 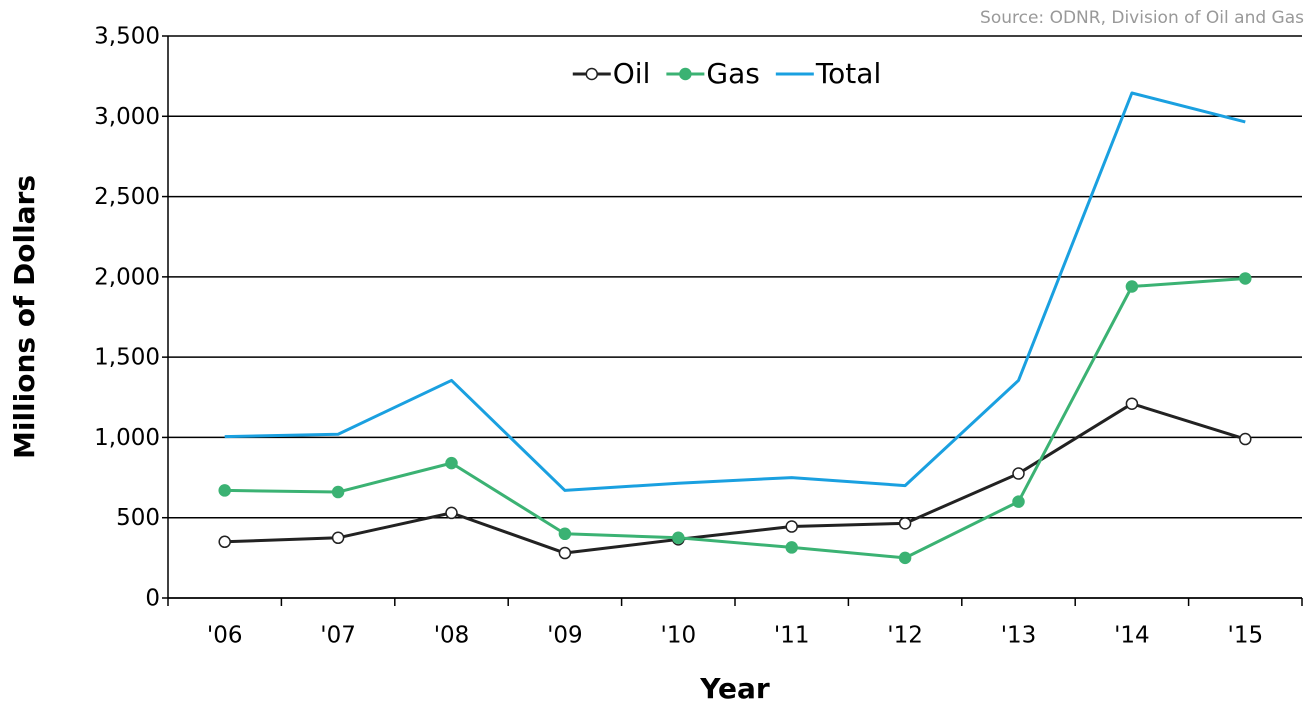 I want to click on y-tick-label: 2,000, so click(x=127, y=277).